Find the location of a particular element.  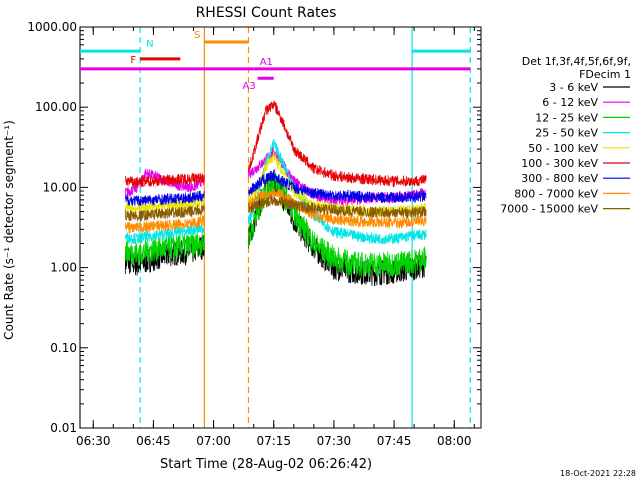

timestamp: 18-Oct-2021 22:28 is located at coordinates (598, 473).